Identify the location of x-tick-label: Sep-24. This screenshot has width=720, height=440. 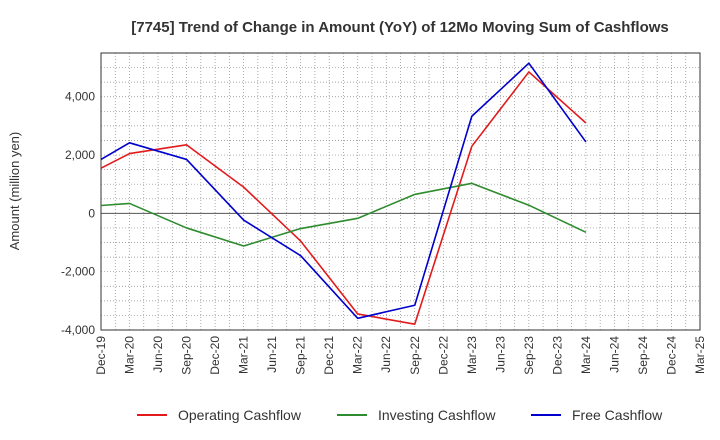
(643, 355).